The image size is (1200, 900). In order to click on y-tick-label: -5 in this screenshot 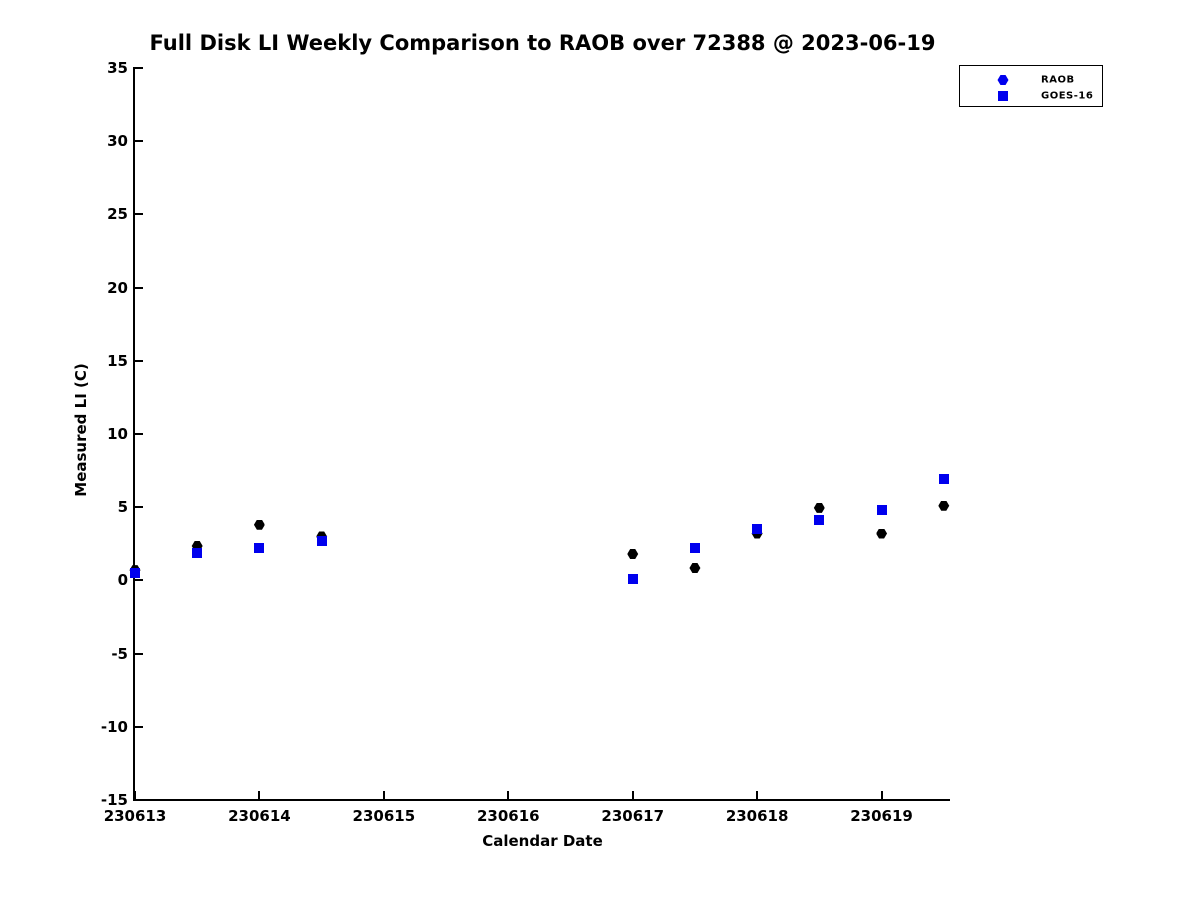, I will do `click(119, 653)`.